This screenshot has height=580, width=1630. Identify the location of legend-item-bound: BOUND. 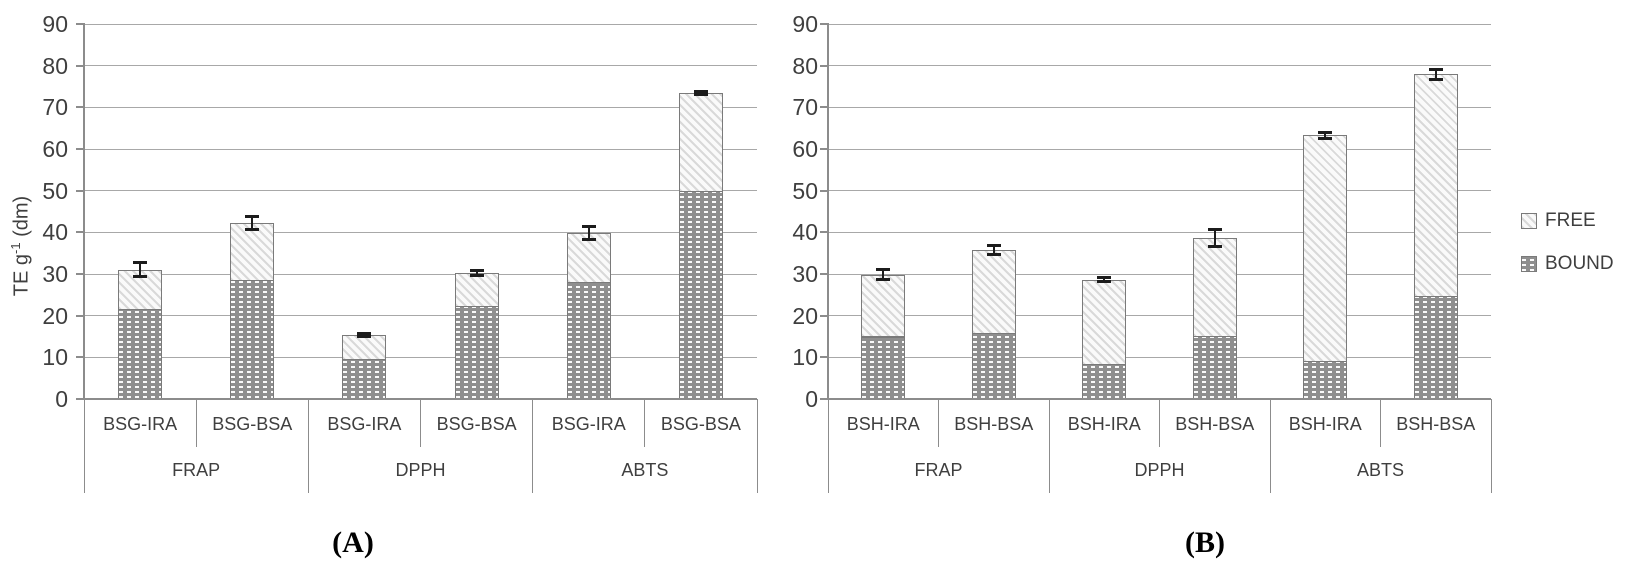
(1567, 263).